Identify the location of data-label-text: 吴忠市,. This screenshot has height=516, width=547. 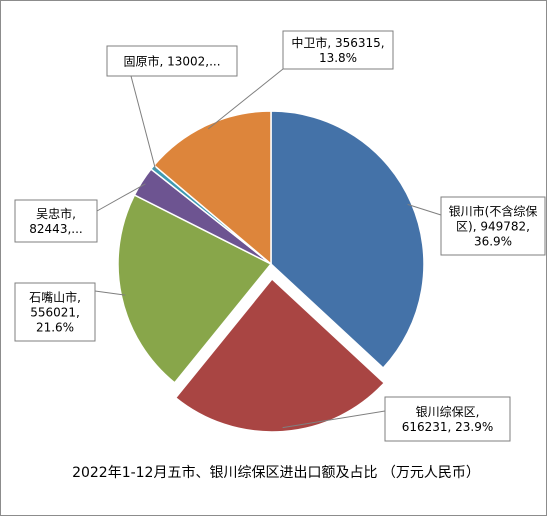
(56, 213).